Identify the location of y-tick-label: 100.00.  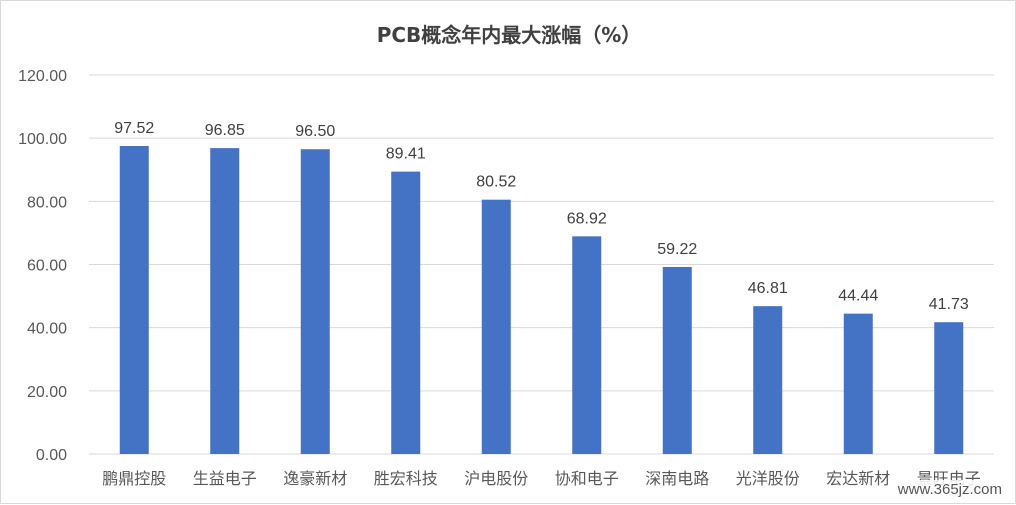
(42, 139).